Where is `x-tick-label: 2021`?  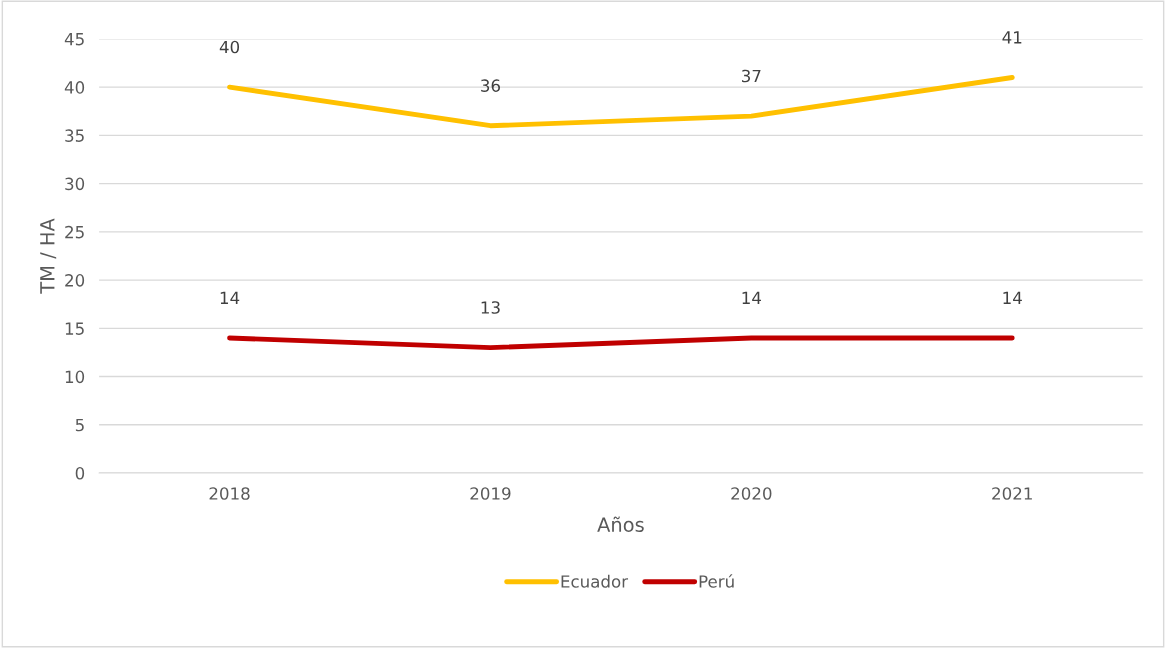 x-tick-label: 2021 is located at coordinates (1012, 493).